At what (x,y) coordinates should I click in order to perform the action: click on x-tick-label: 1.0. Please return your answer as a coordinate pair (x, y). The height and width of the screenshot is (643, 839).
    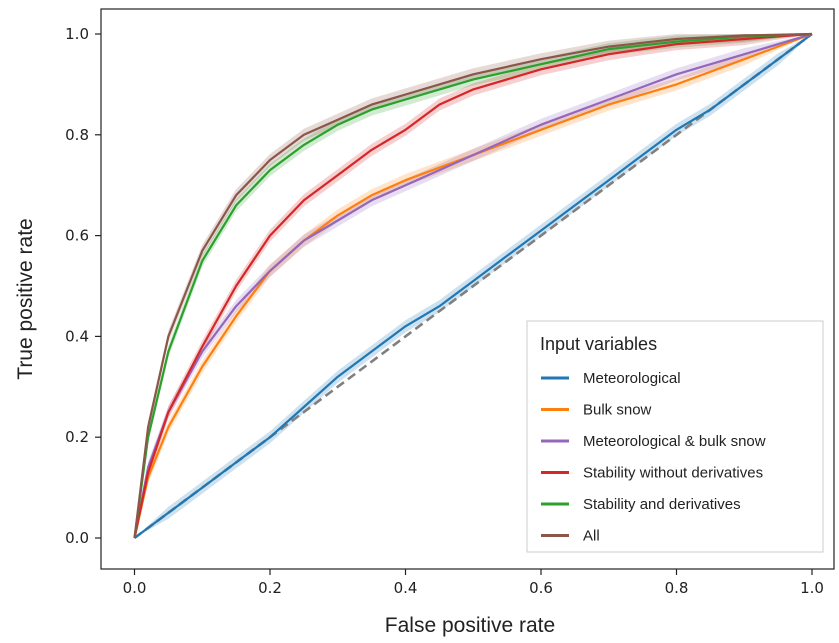
    Looking at the image, I should click on (812, 588).